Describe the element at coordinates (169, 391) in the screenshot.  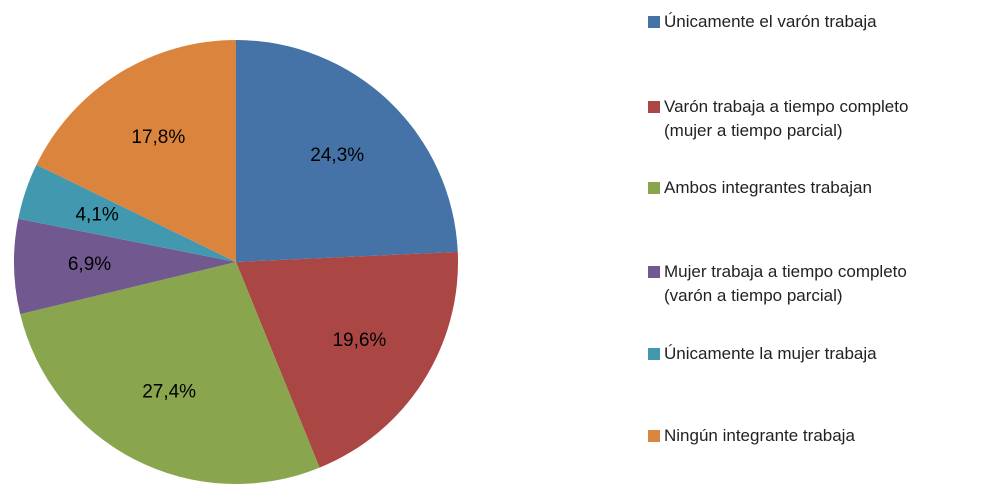
I see `data-label: 27,4%` at that location.